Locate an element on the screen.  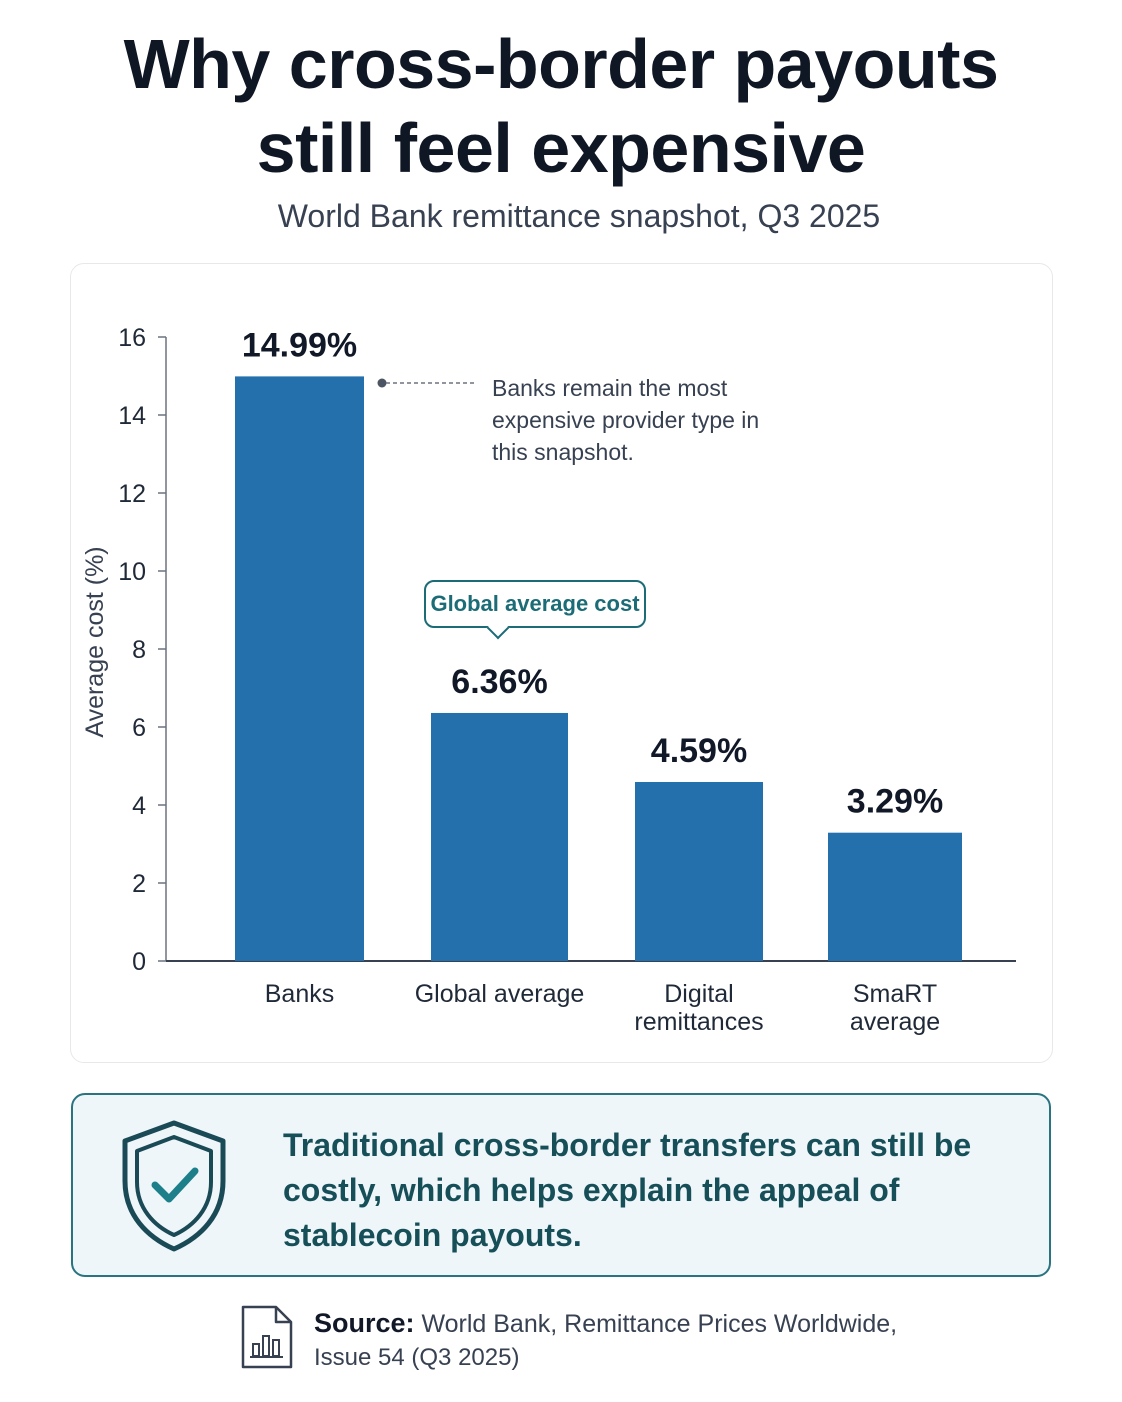
shield-check-icon is located at coordinates (174, 1186).